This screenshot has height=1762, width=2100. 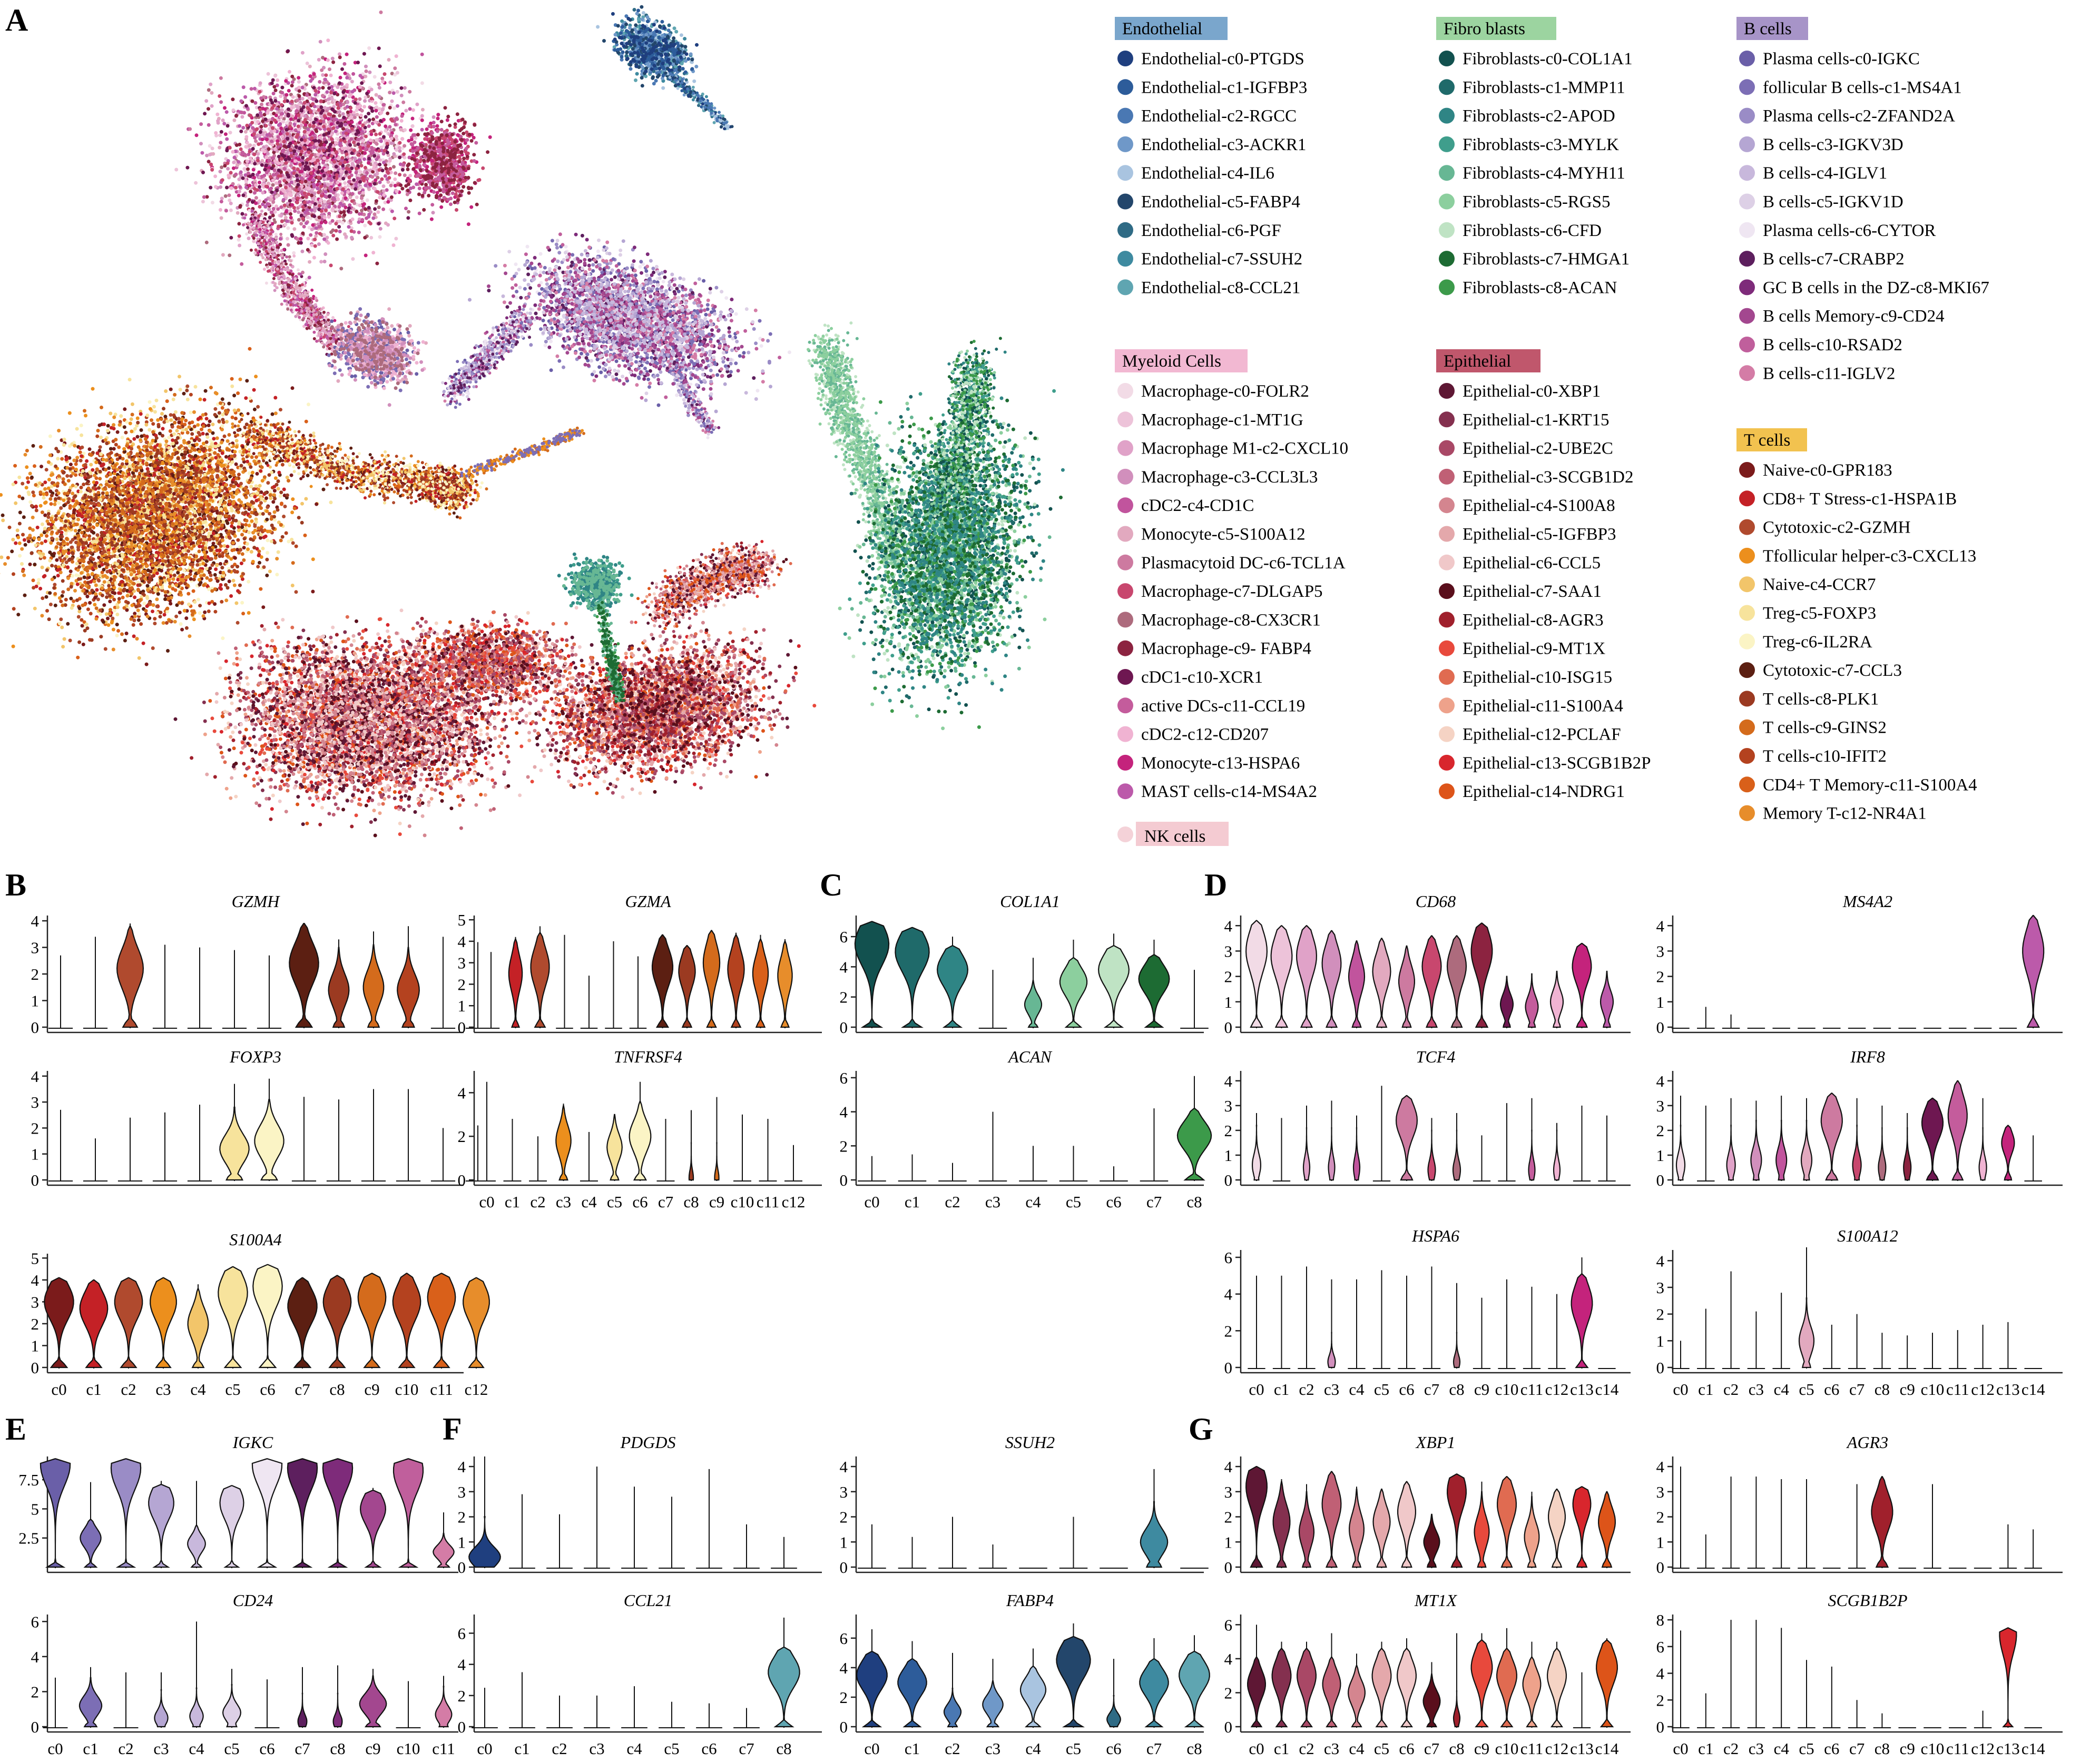 I want to click on legend-item-epithelial-c0-xbp1: Epithelial-c0-XBP1, so click(x=1532, y=391).